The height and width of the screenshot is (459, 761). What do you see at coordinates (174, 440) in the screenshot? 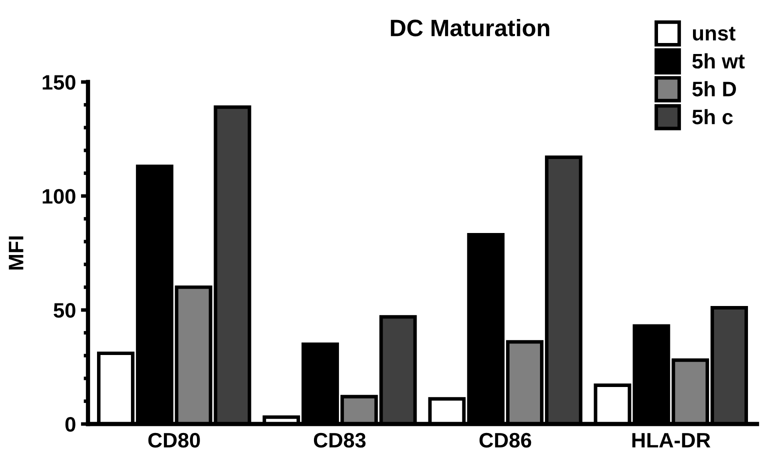
I see `x-tick-label: CD80` at bounding box center [174, 440].